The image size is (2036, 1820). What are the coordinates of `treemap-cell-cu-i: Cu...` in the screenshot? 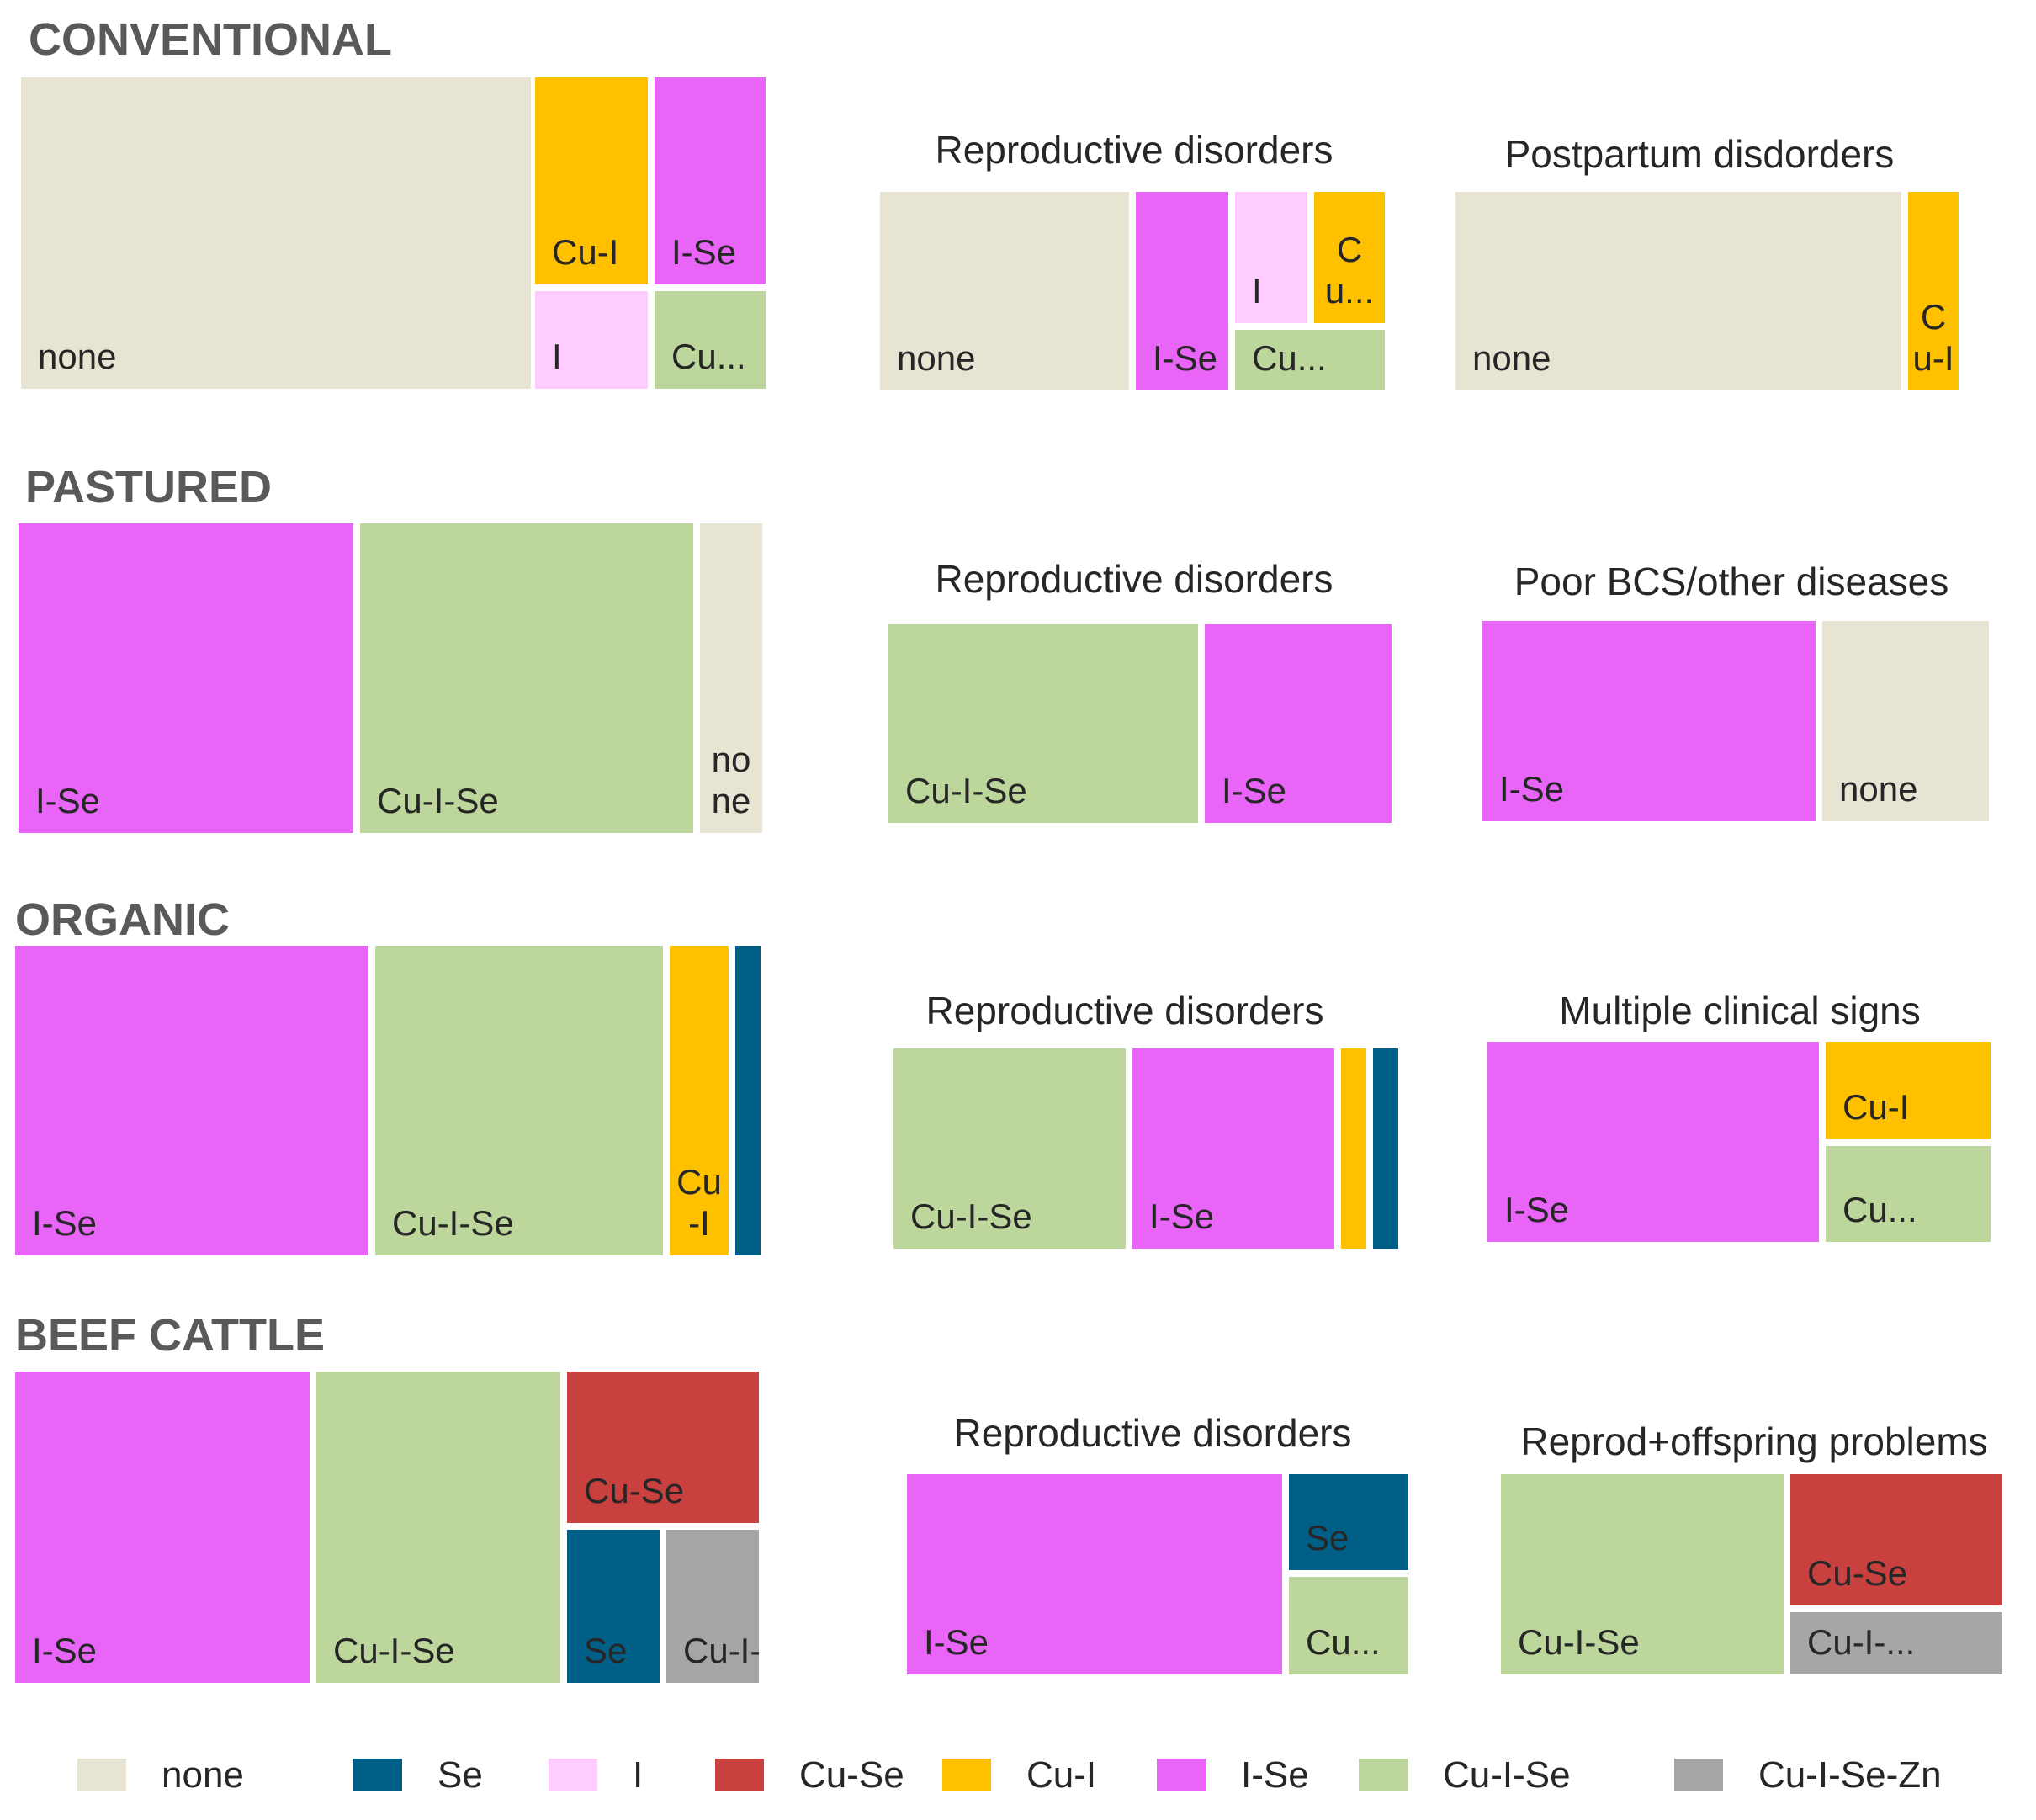 It's located at (1349, 257).